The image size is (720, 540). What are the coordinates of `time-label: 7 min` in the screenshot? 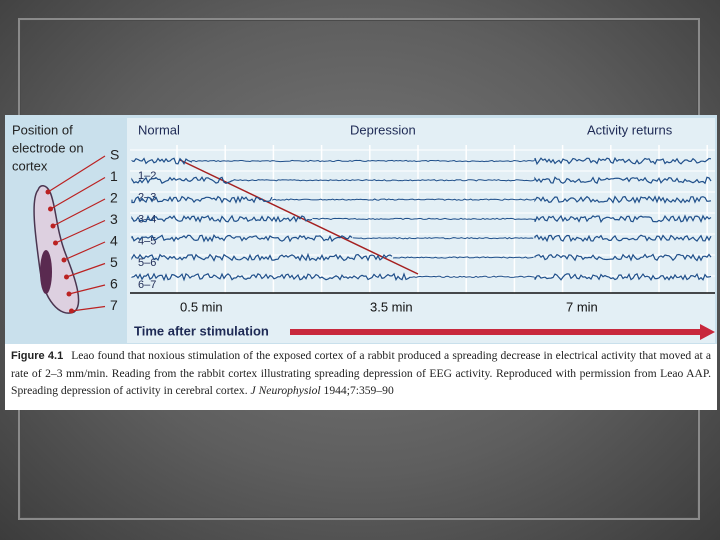 It's located at (582, 306).